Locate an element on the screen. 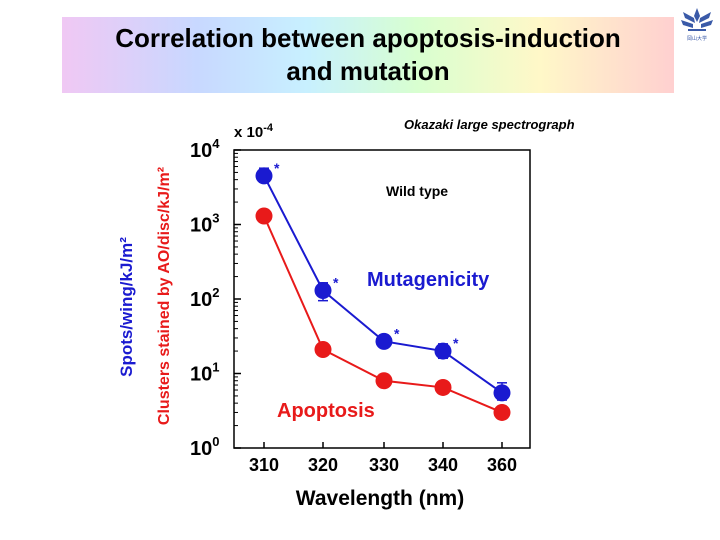  y-multiplier: x 10-4 is located at coordinates (254, 131).